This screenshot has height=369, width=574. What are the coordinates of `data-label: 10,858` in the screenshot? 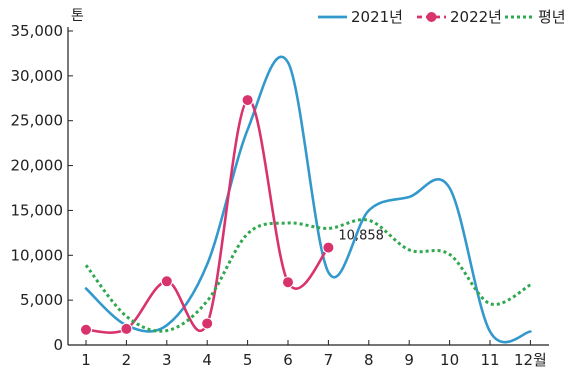 It's located at (361, 236).